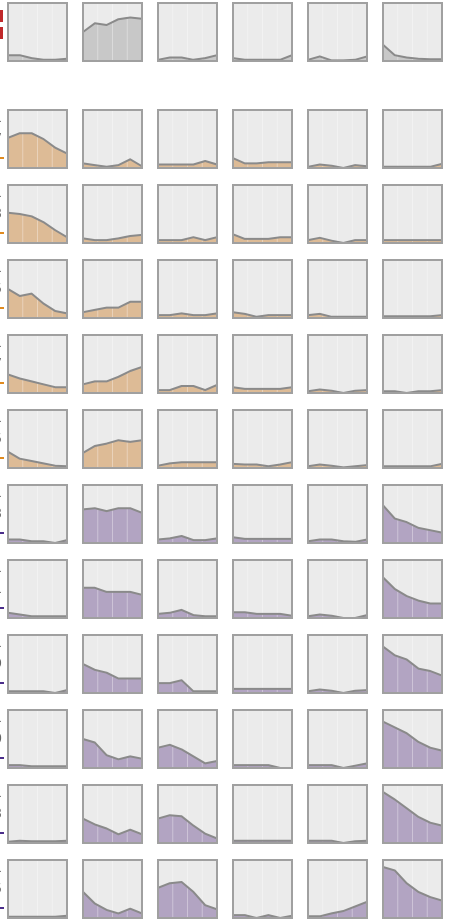 The height and width of the screenshot is (920, 454). Describe the element at coordinates (221, 289) in the screenshot. I see `panel-row: 15` at that location.